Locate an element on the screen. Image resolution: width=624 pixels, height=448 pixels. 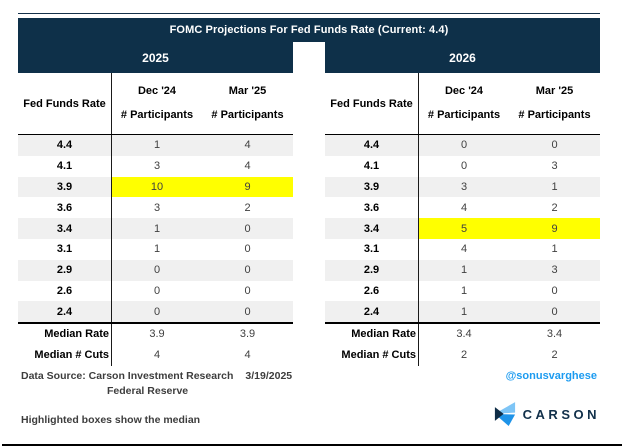
median-value: 3.4 is located at coordinates (463, 334).